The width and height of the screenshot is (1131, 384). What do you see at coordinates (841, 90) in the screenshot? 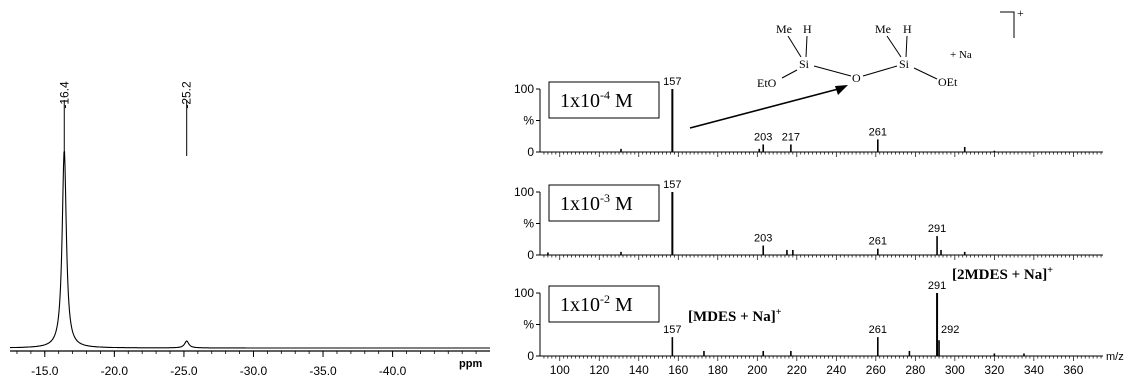
I see `fragment-arrowhead` at bounding box center [841, 90].